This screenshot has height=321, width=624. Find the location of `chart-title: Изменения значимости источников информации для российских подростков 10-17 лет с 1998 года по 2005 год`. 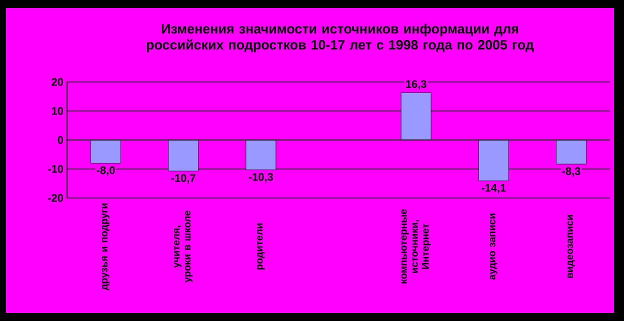

chart-title: Изменения значимости источников информации для российских подростков 10-17 лет с 1998 года по 2005 год is located at coordinates (340, 38).